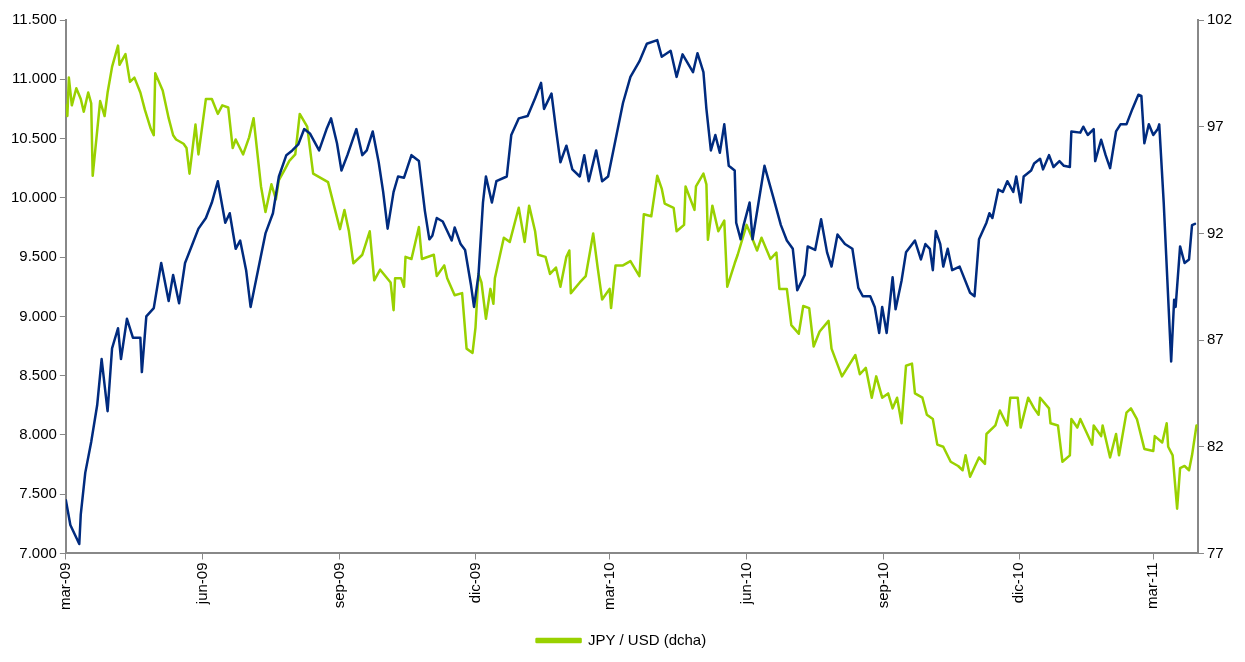 Image resolution: width=1245 pixels, height=662 pixels. What do you see at coordinates (38, 493) in the screenshot?
I see `y-tick-label: 7.500` at bounding box center [38, 493].